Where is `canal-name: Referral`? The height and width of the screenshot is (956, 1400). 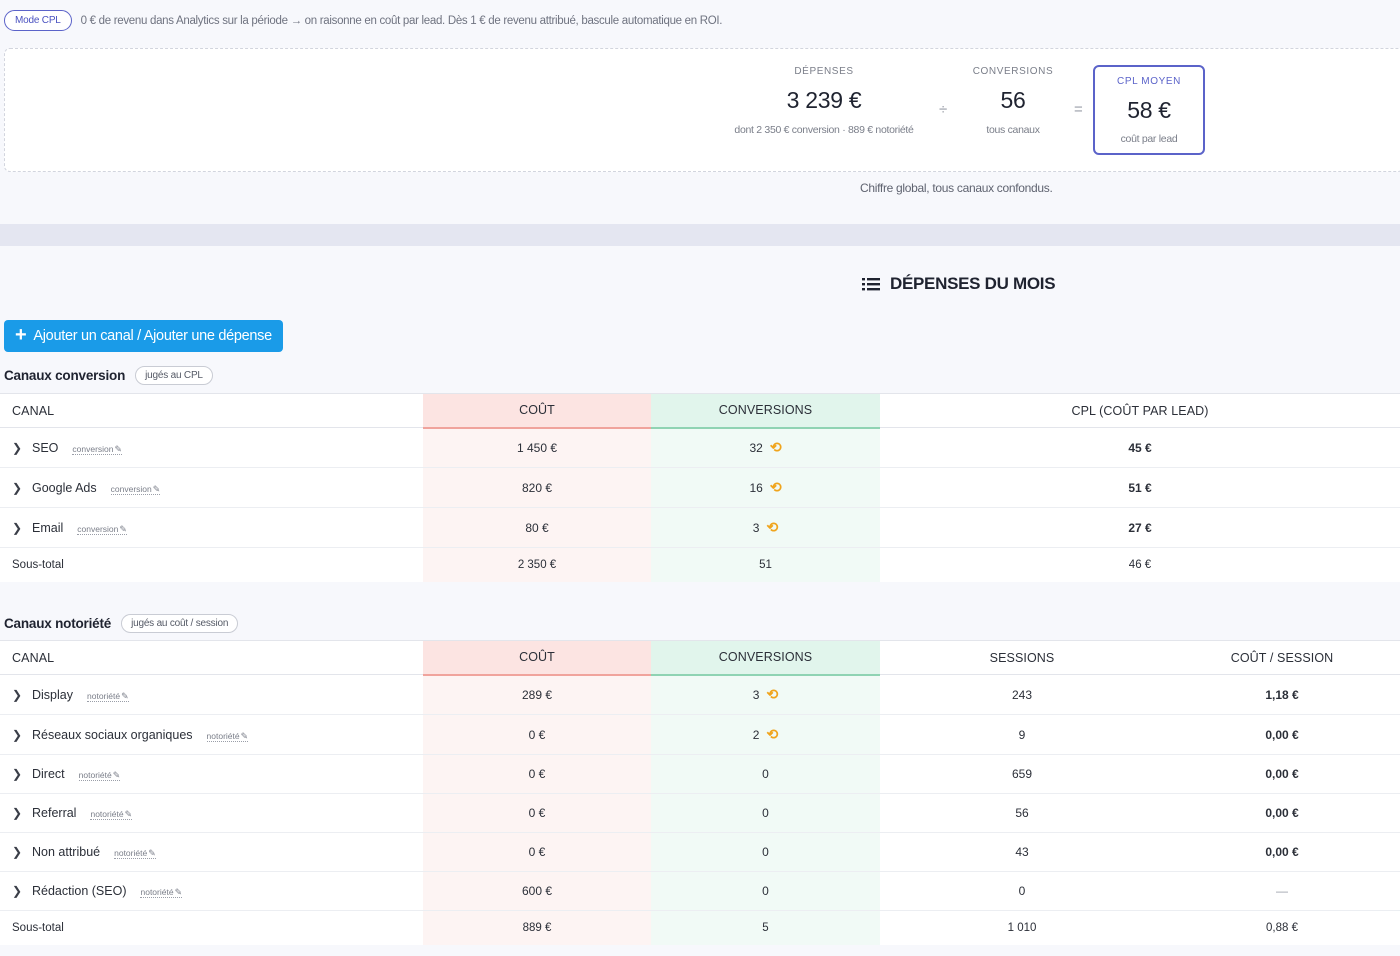 canal-name: Referral is located at coordinates (54, 813).